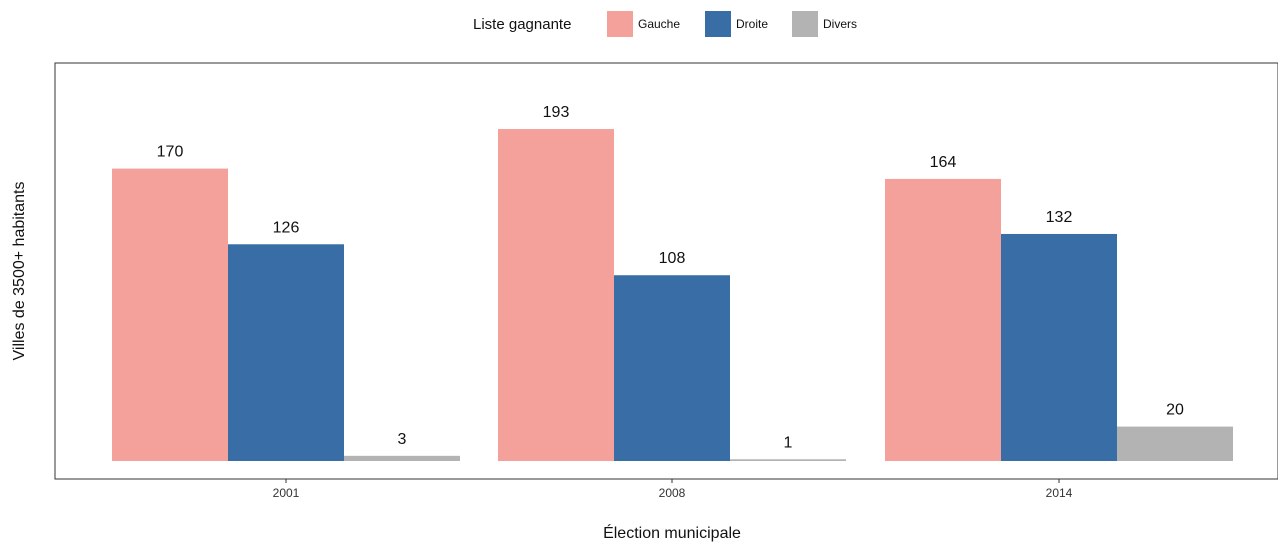  Describe the element at coordinates (718, 24) in the screenshot. I see `legend-swatch-droite` at that location.